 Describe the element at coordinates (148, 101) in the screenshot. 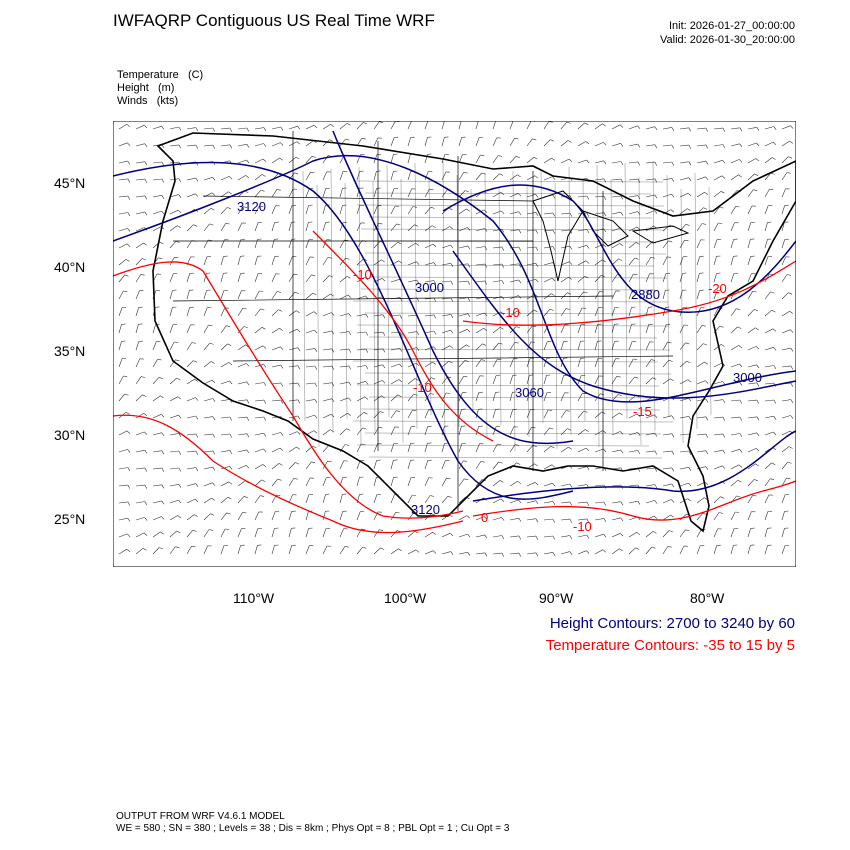

I see `field-winds: Winds (kts)` at that location.